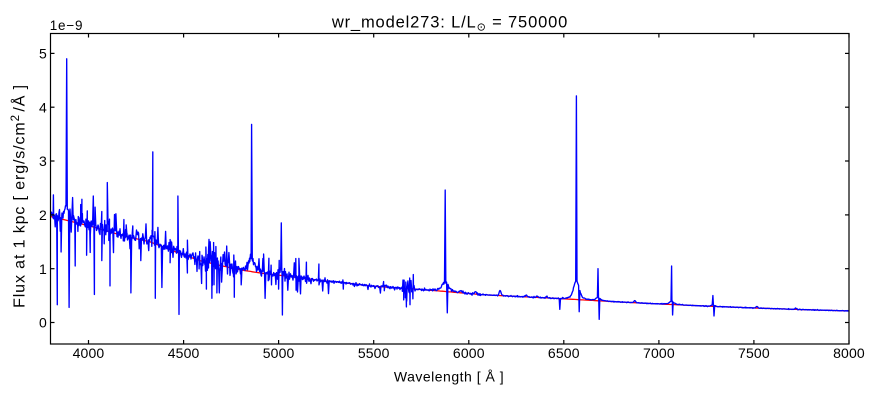 The image size is (880, 400). I want to click on svg-text: 5500, so click(374, 353).